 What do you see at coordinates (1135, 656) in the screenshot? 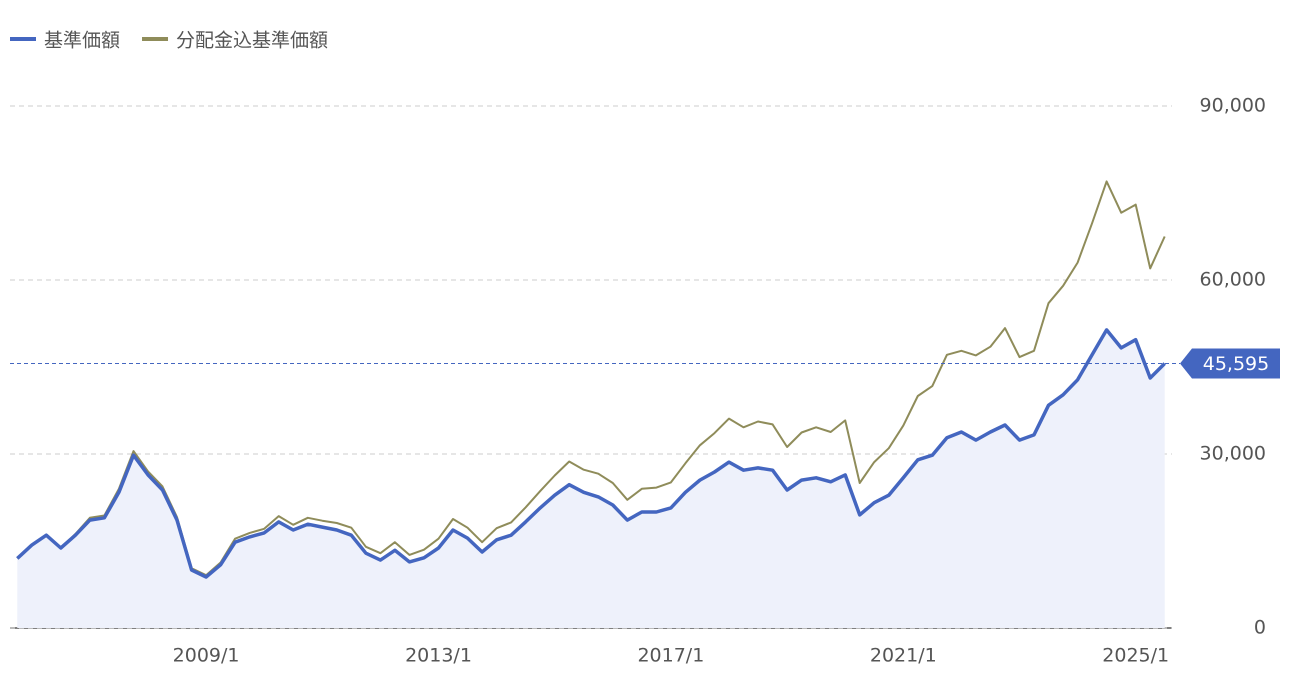
I see `x-tick-label: 2025/1` at bounding box center [1135, 656].